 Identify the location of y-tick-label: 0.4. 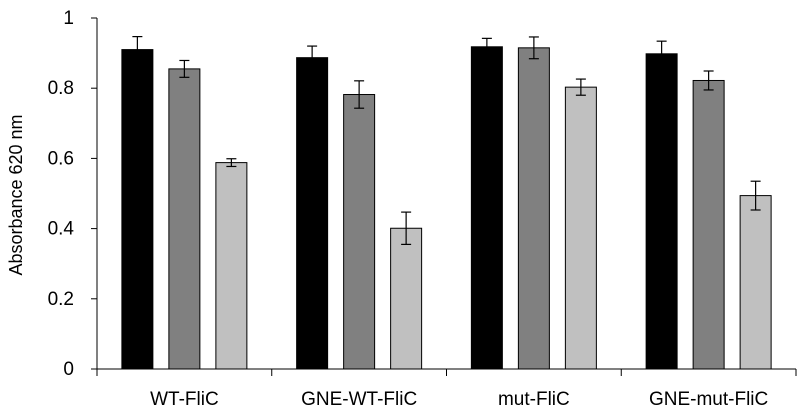
(61, 229).